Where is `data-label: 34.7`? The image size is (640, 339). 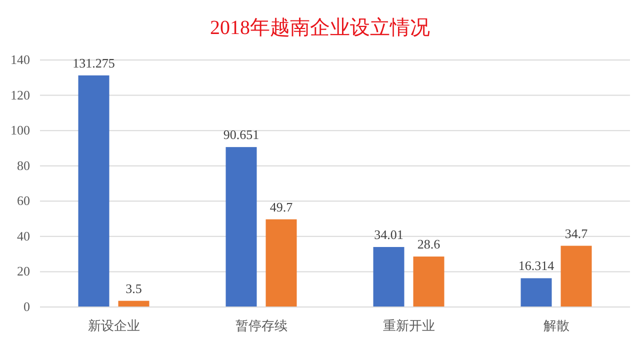
data-label: 34.7 is located at coordinates (576, 233).